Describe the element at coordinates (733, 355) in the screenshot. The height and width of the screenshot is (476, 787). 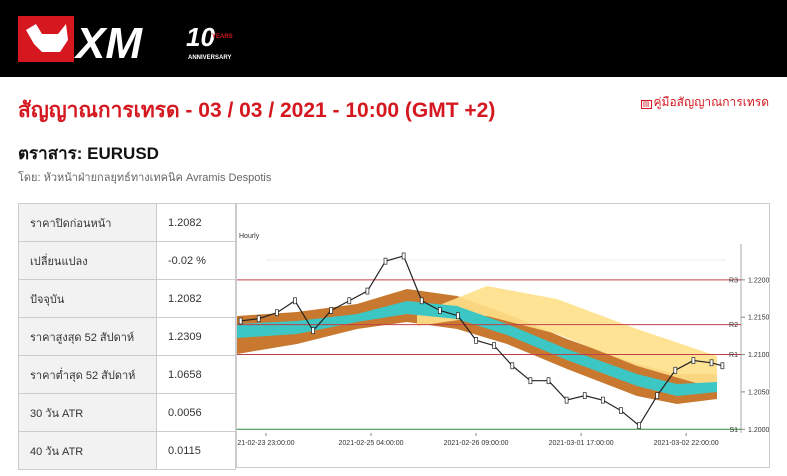
I see `level-label: R1` at that location.